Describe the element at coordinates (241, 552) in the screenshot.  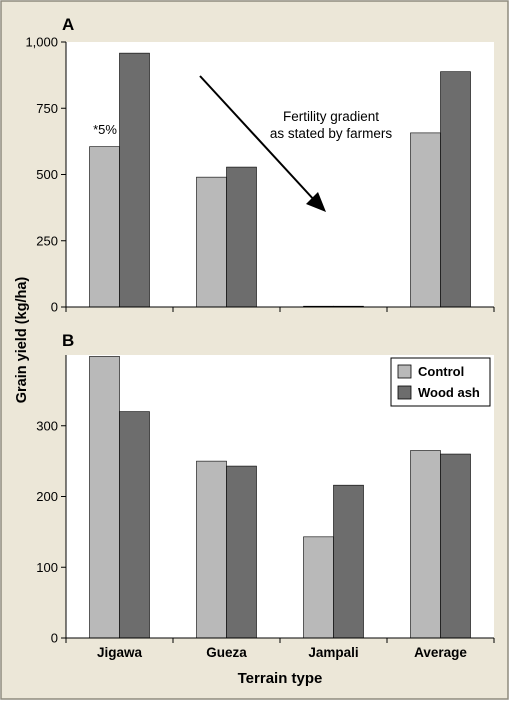
I see `panel-b-bar-gueza-wood-ash` at that location.